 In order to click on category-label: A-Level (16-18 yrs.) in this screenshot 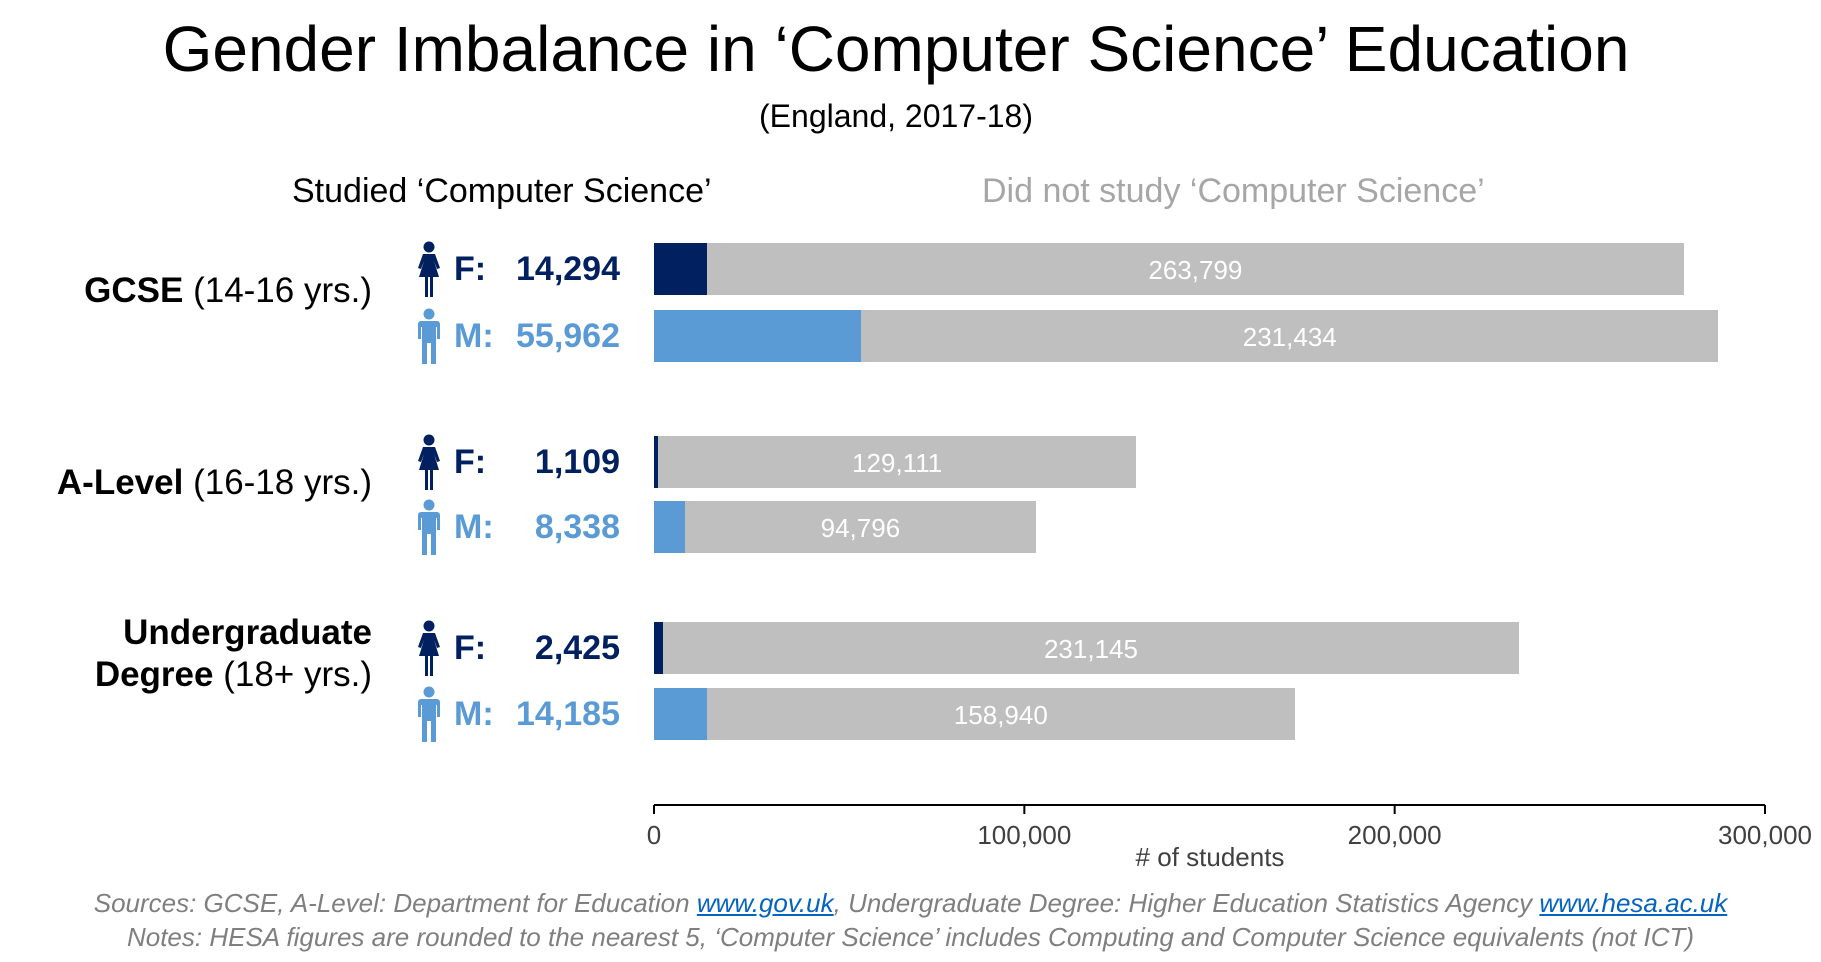, I will do `click(214, 483)`.